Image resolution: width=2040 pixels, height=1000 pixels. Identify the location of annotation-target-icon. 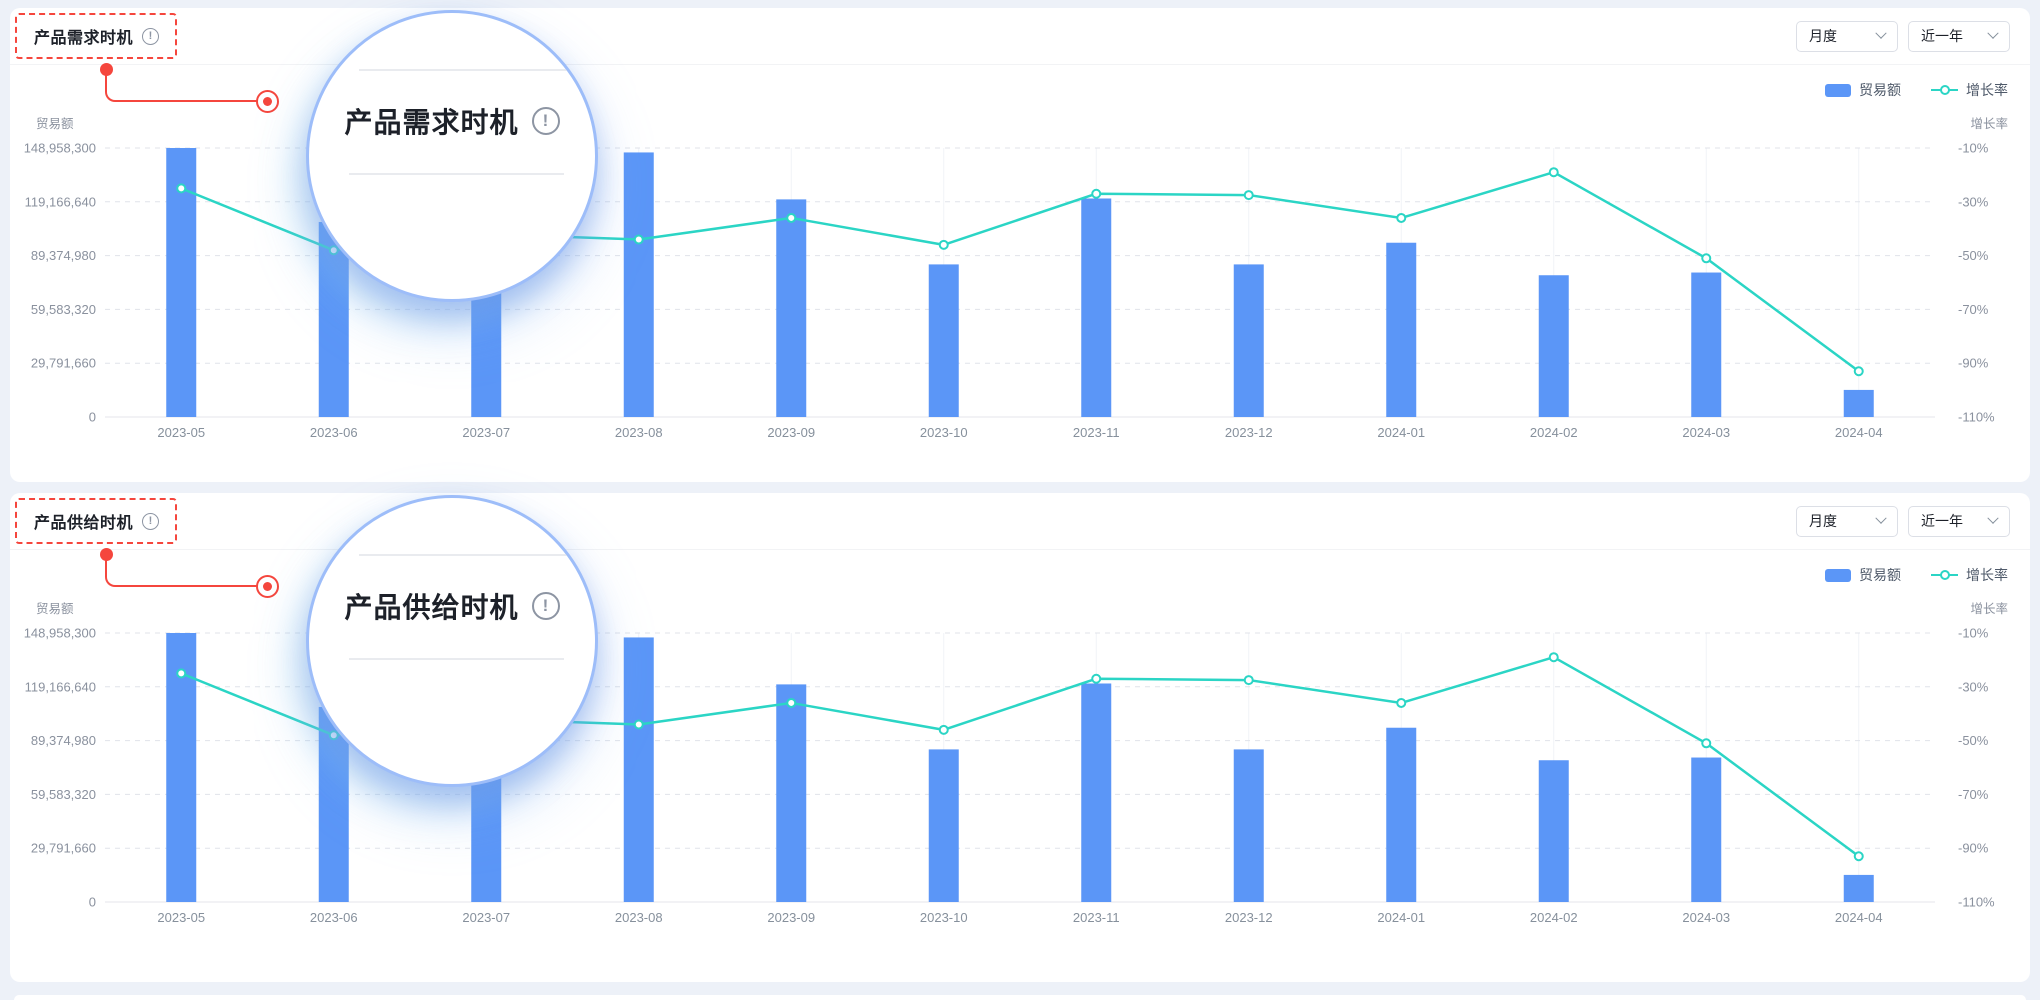
(267, 101).